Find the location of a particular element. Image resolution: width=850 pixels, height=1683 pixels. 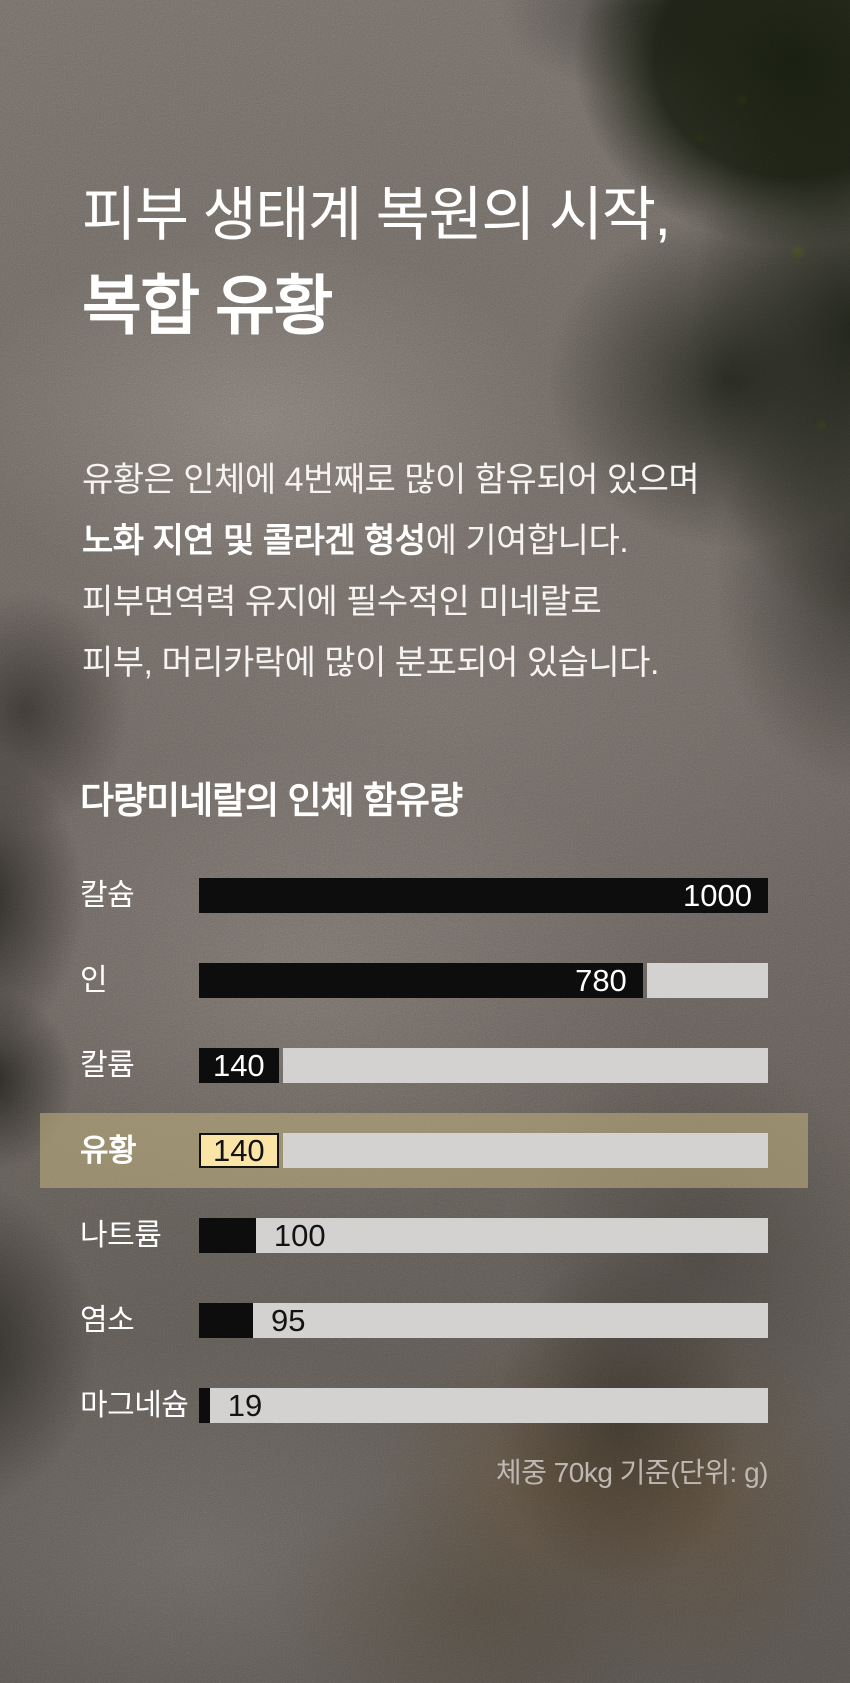

chart-row: 유황 140 is located at coordinates (425, 1150).